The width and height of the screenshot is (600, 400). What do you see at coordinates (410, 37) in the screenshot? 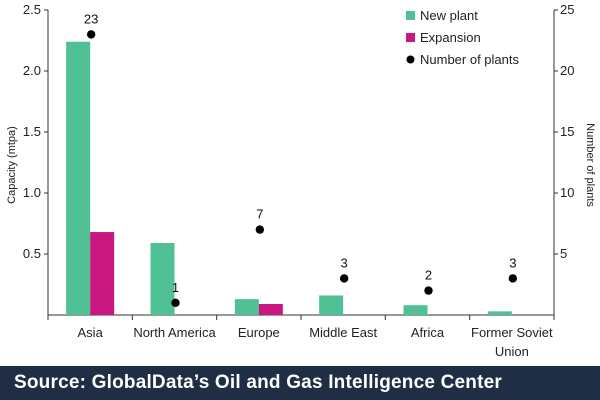
I see `legend-swatch-expansion` at bounding box center [410, 37].